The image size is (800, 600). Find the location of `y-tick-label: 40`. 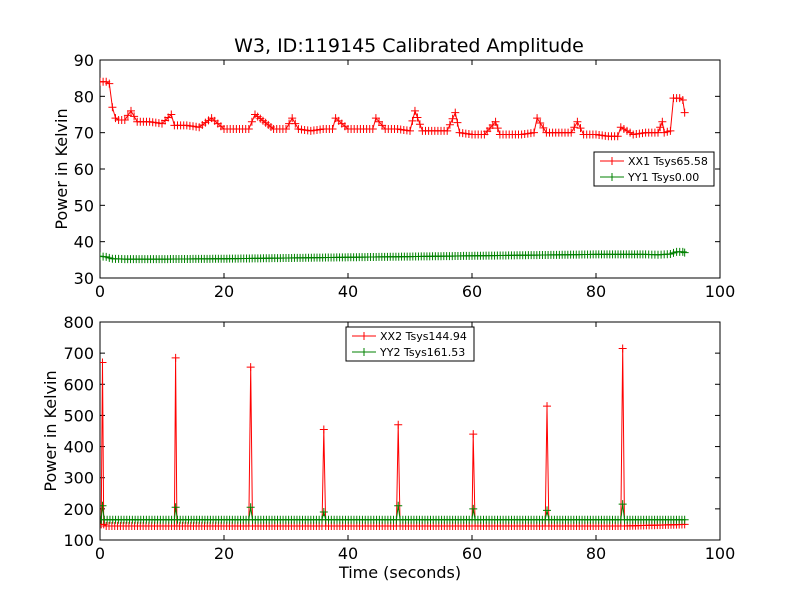

y-tick-label: 40 is located at coordinates (84, 242).